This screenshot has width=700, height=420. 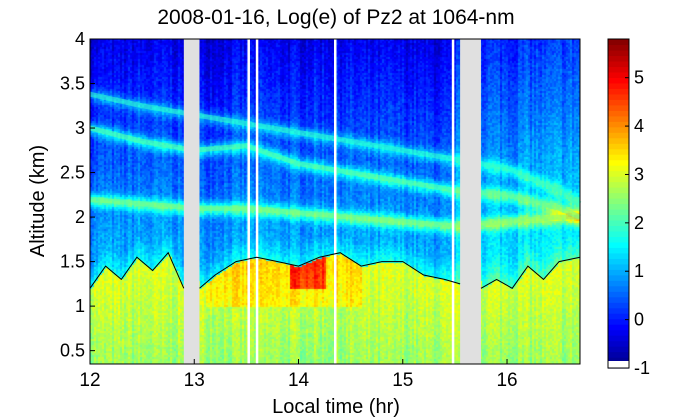 I want to click on y-tick-label: 3, so click(x=80, y=128).